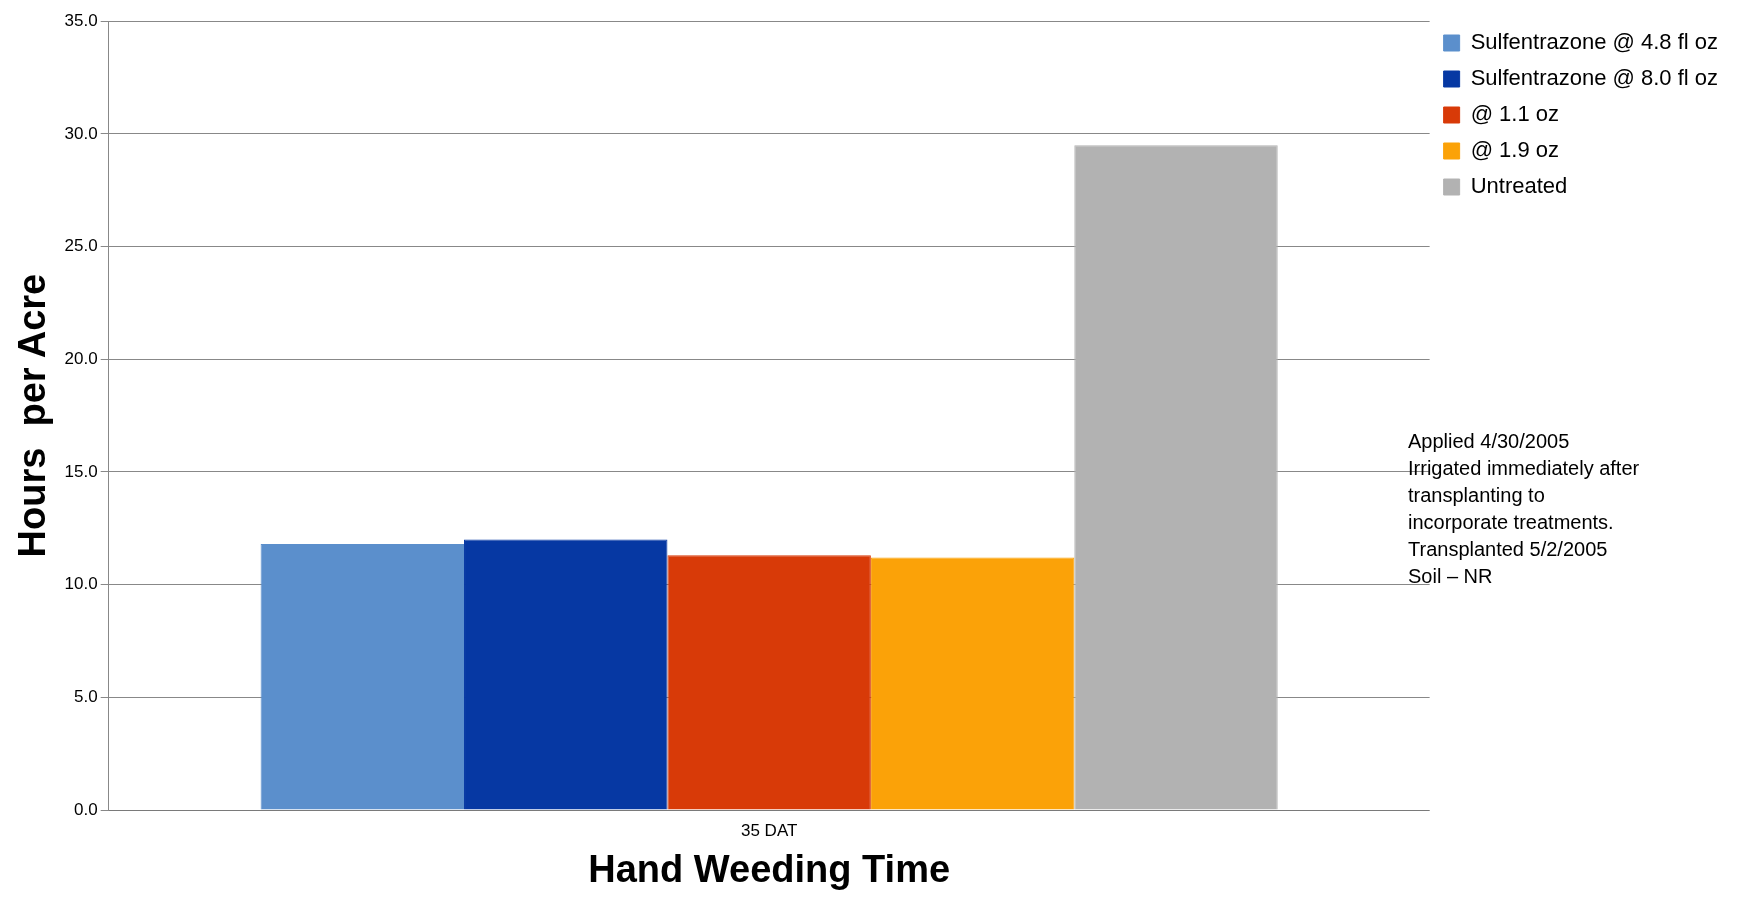  What do you see at coordinates (1594, 42) in the screenshot?
I see `legend-label: Sulfentrazone @ 4.8 fl oz` at bounding box center [1594, 42].